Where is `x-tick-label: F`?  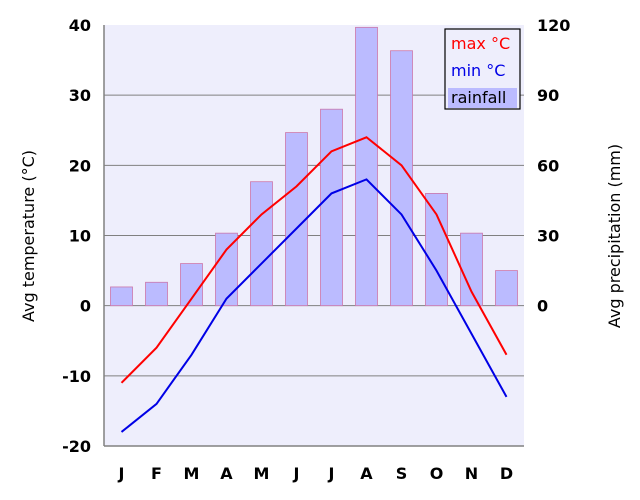 x-tick-label: F is located at coordinates (156, 473).